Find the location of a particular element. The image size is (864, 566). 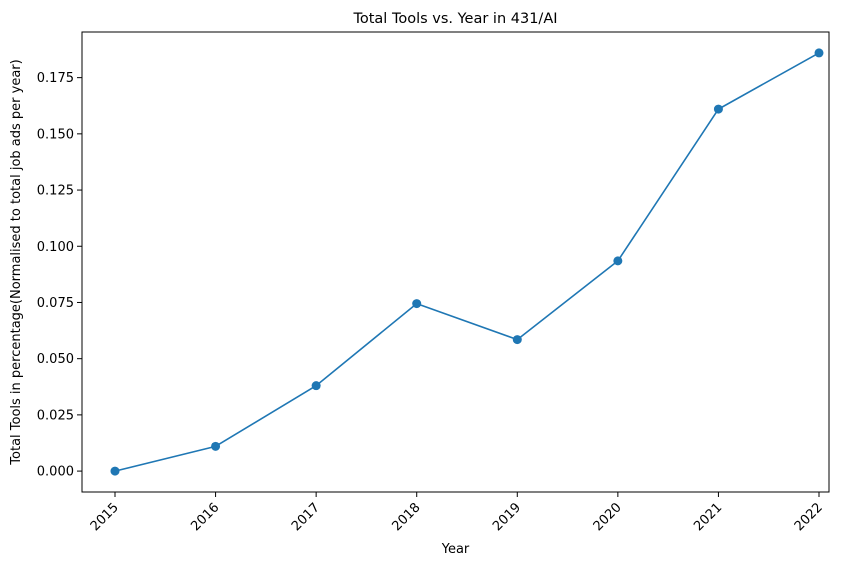

chart-title: Total Tools vs. Year in 431/AI is located at coordinates (454, 19).